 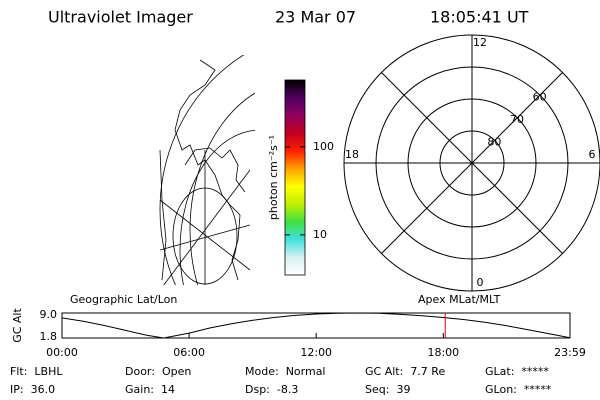 I want to click on hour-label: 0, so click(x=480, y=282).